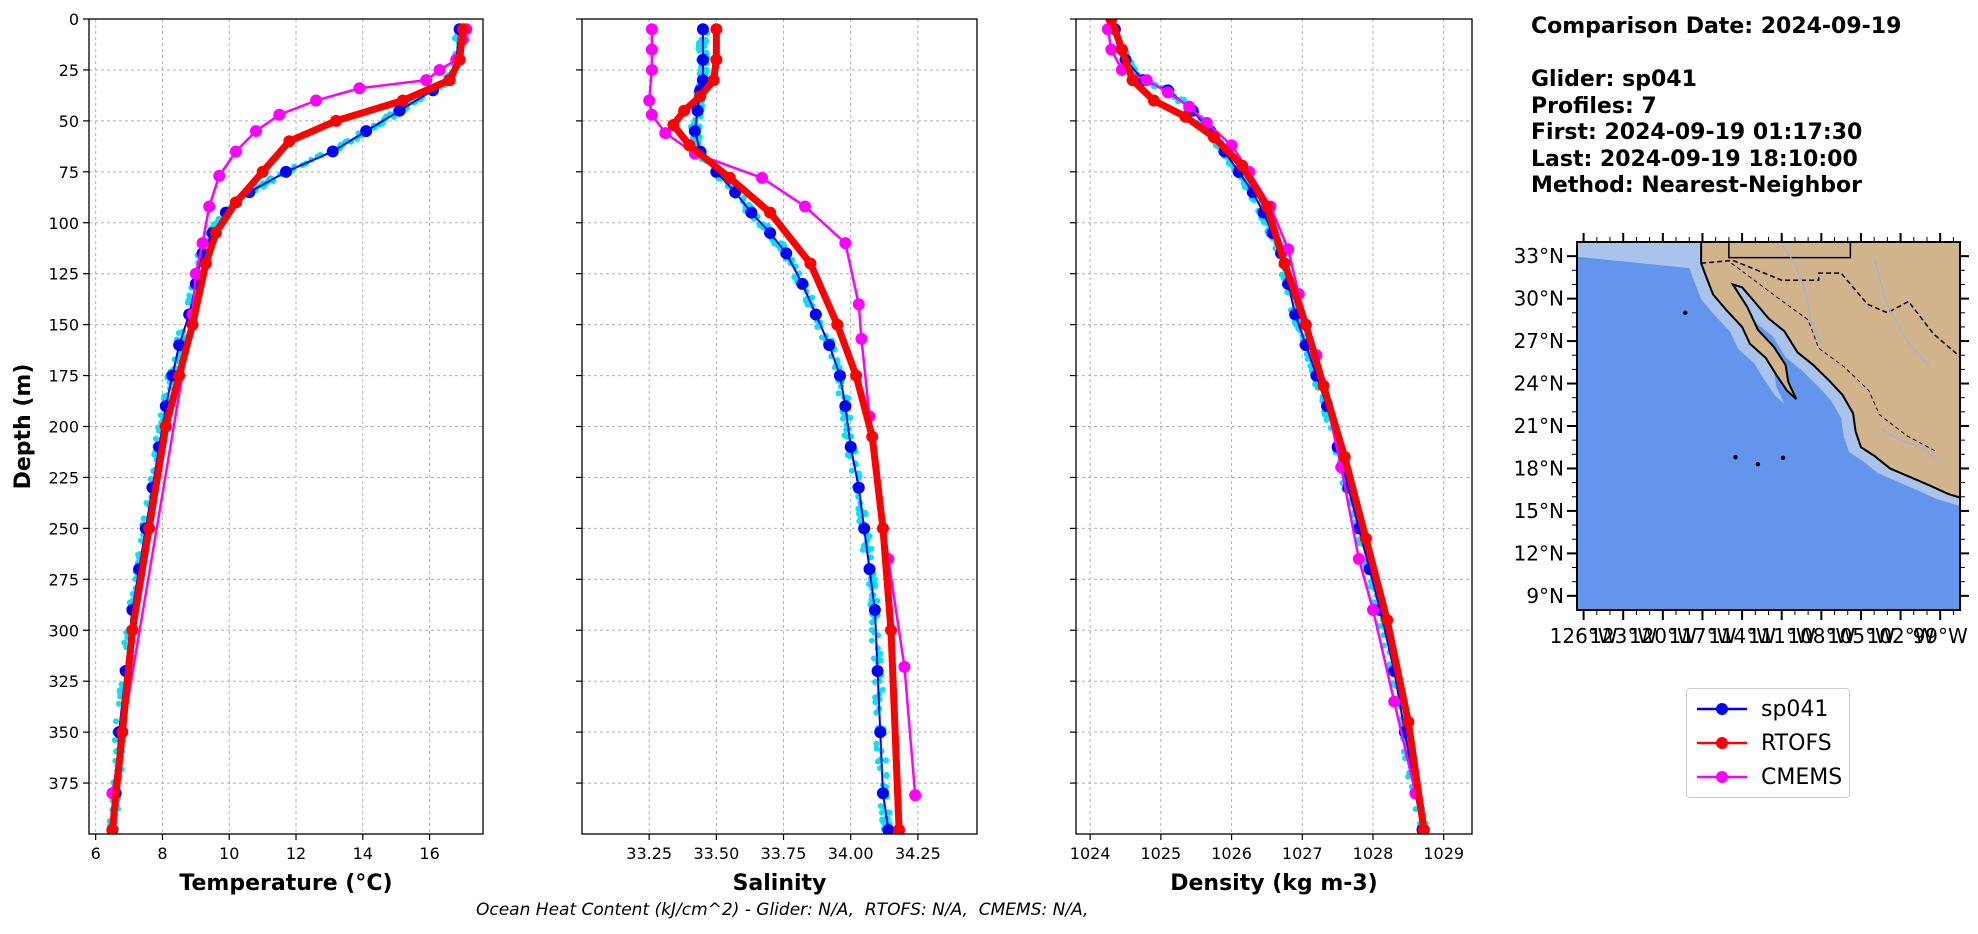 This screenshot has width=1978, height=934. Describe the element at coordinates (63, 376) in the screenshot. I see `y-tick-label: 175` at that location.